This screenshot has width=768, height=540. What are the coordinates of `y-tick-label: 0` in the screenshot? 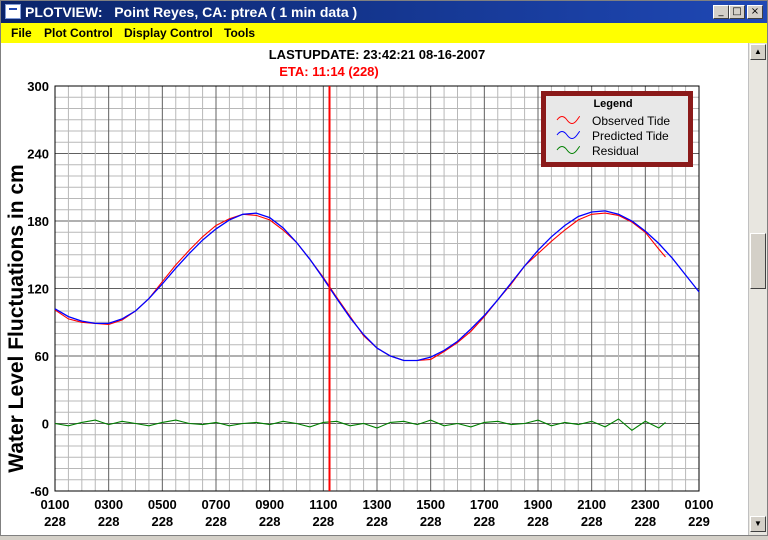 It's located at (45, 424).